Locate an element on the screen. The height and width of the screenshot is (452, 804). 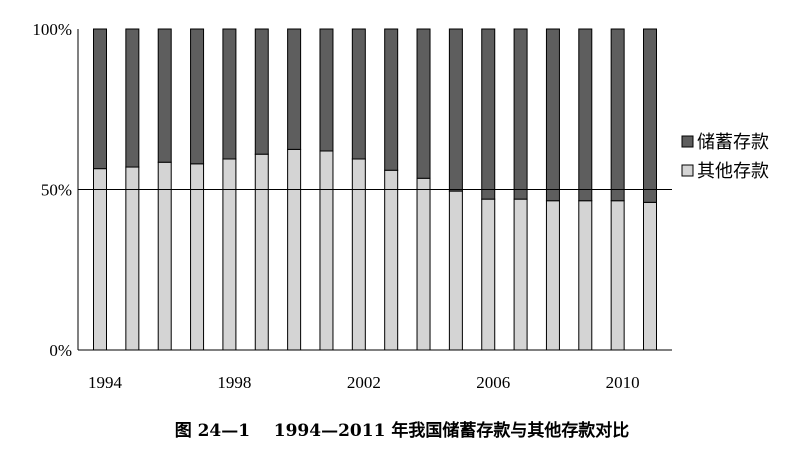
chart-caption: 图 24—1 1994—2011 年我国储蓄存款与其他存款对比 is located at coordinates (402, 431).